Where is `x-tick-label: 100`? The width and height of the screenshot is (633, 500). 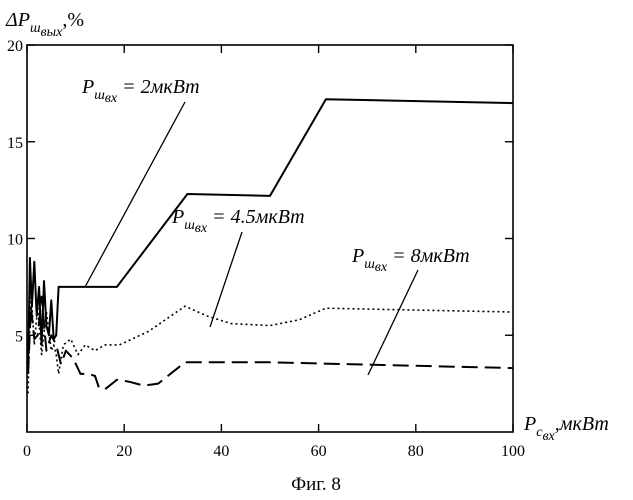
x-tick-label: 100 is located at coordinates (513, 451).